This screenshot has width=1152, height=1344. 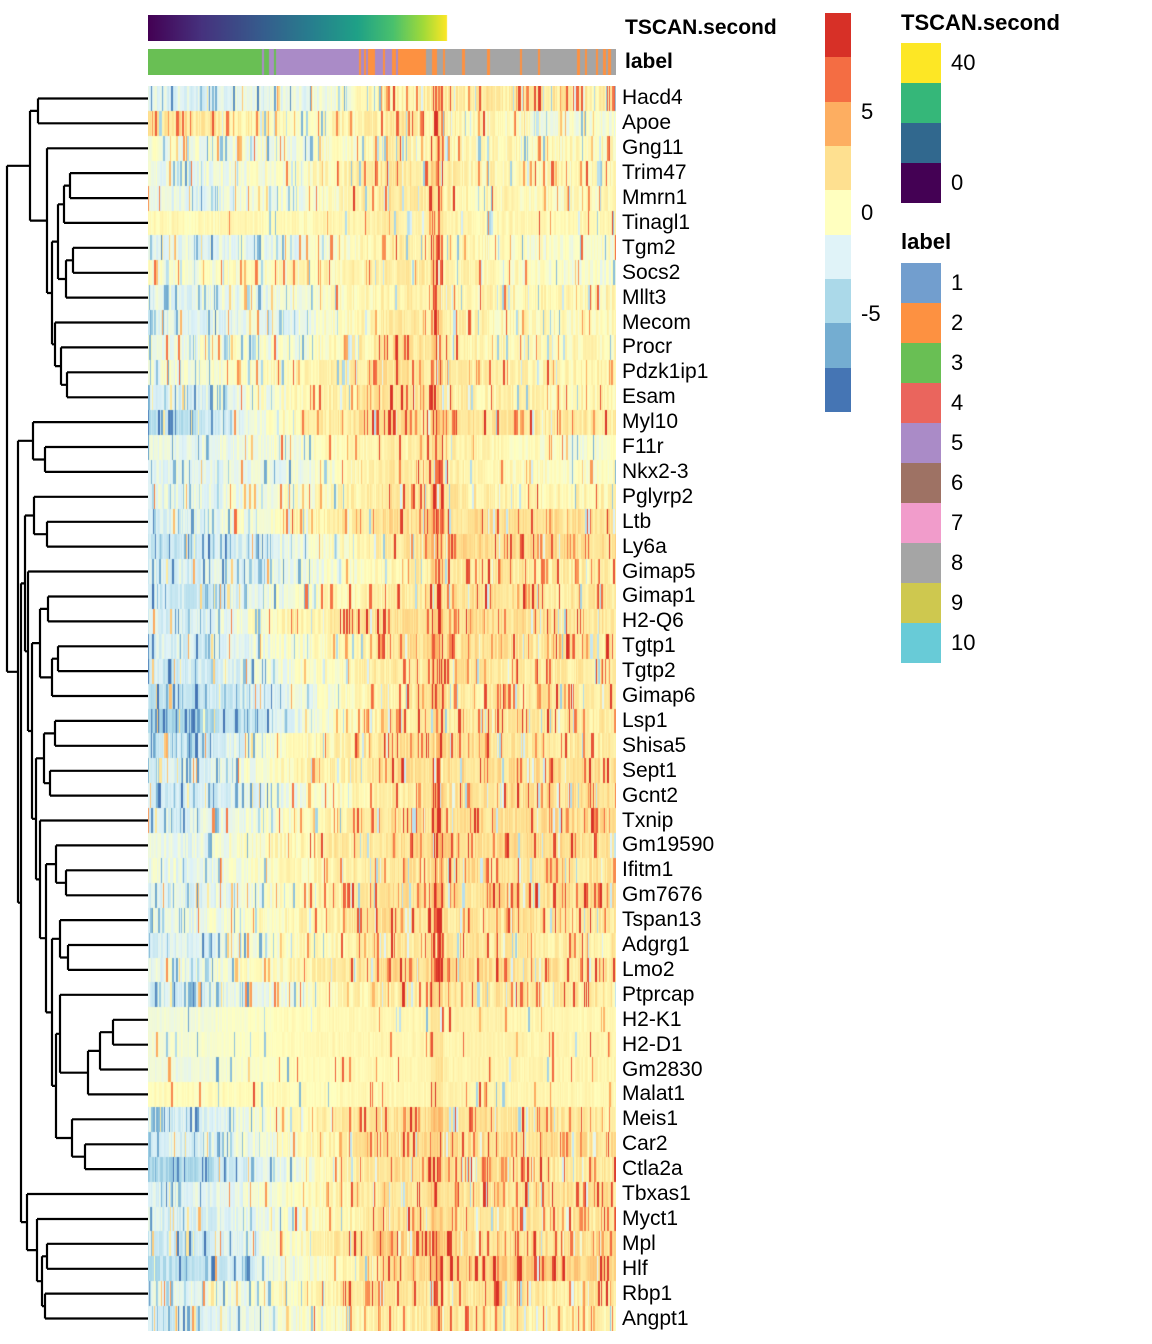 I want to click on gene-label-mmrn1: Mmrn1, so click(x=655, y=198).